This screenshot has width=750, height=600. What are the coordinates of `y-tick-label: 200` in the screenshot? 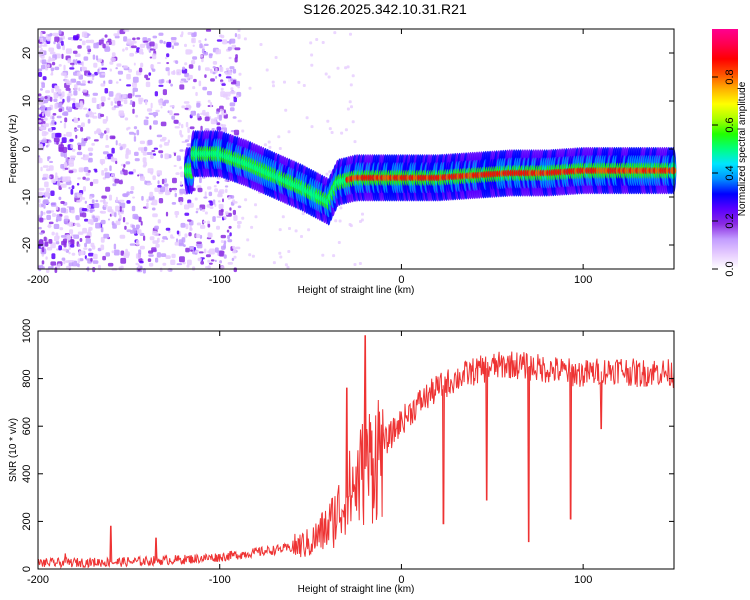 It's located at (27, 521).